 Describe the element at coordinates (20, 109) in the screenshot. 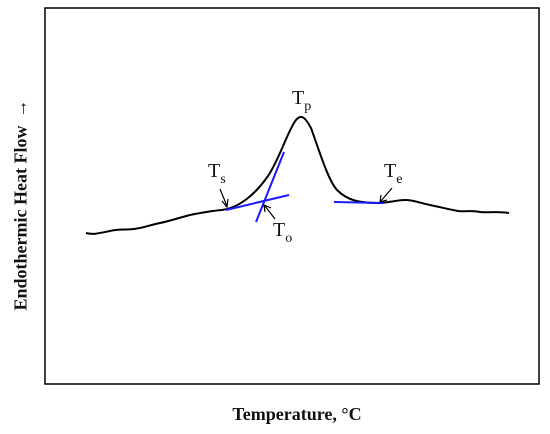

I see `y-axis-arrow-icon: →` at that location.